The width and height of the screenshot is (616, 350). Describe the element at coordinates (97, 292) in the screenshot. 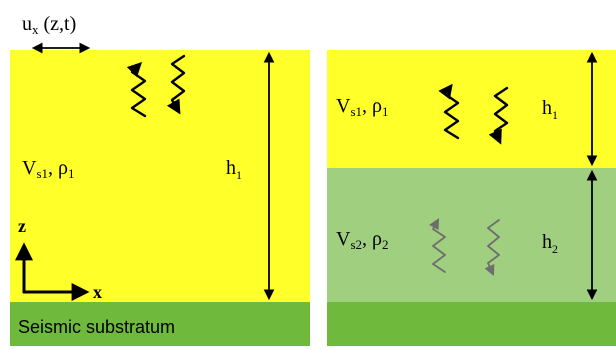

I see `x-axis-label: x` at that location.